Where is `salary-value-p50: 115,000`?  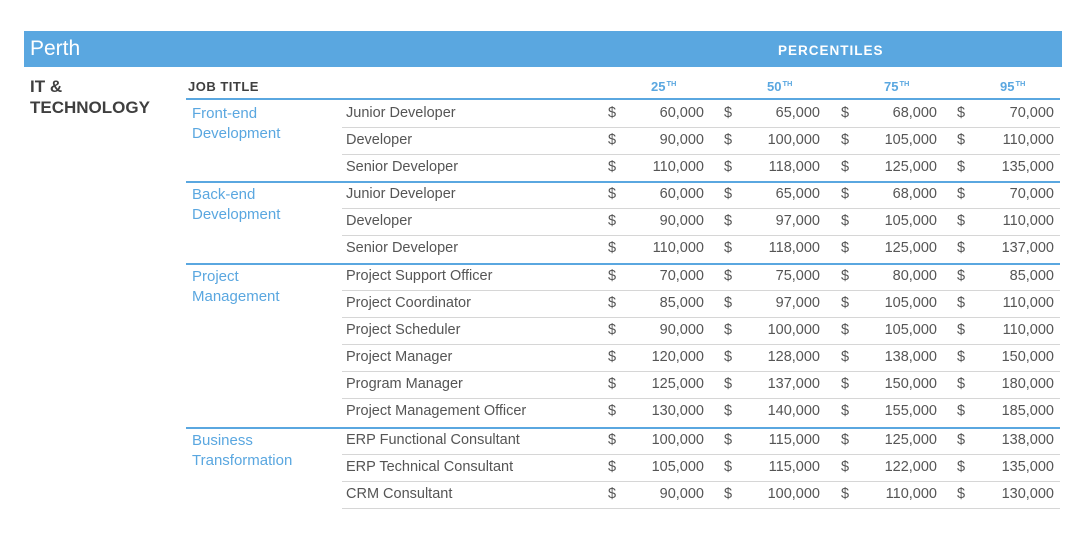 salary-value-p50: 115,000 is located at coordinates (794, 440).